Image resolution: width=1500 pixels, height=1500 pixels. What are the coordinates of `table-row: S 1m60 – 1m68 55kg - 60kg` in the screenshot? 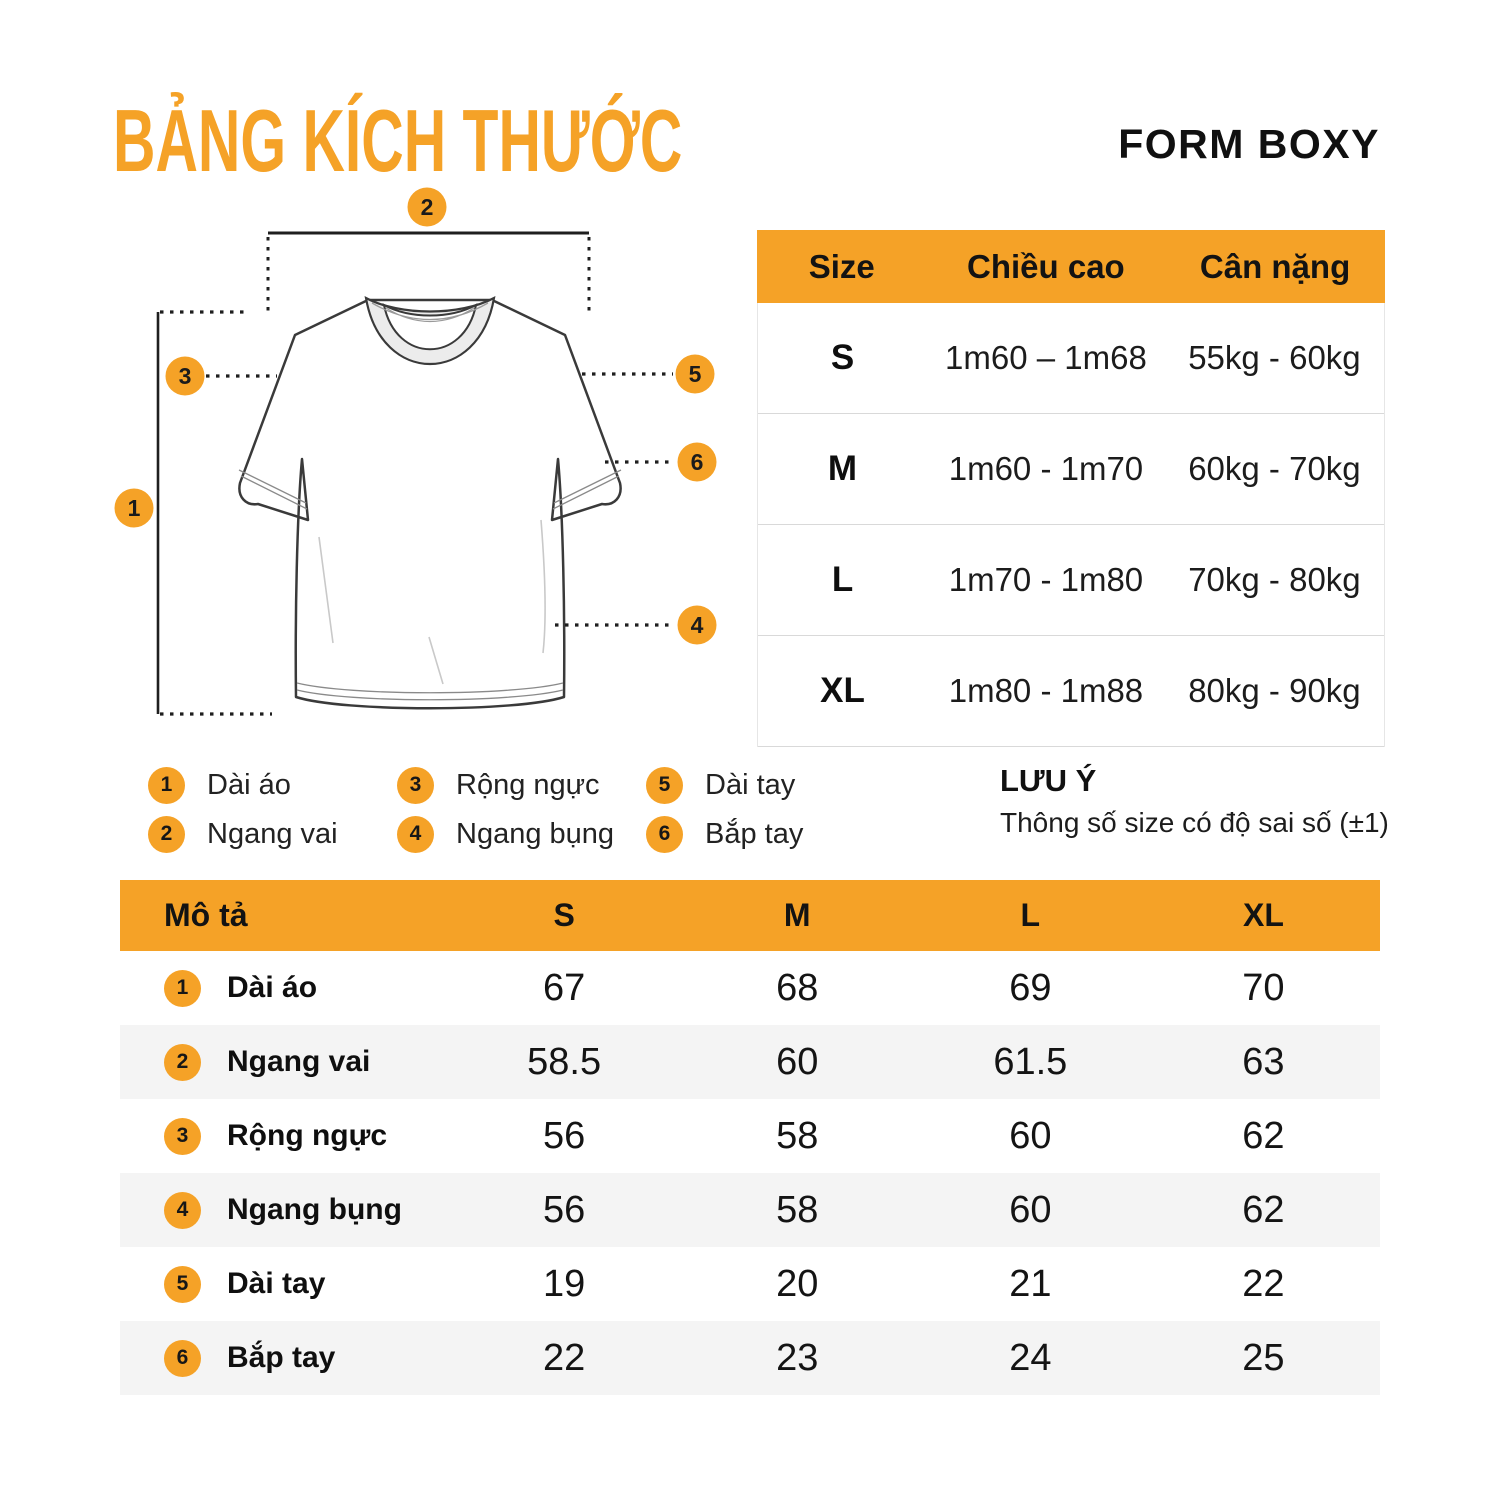 It's located at (1071, 358).